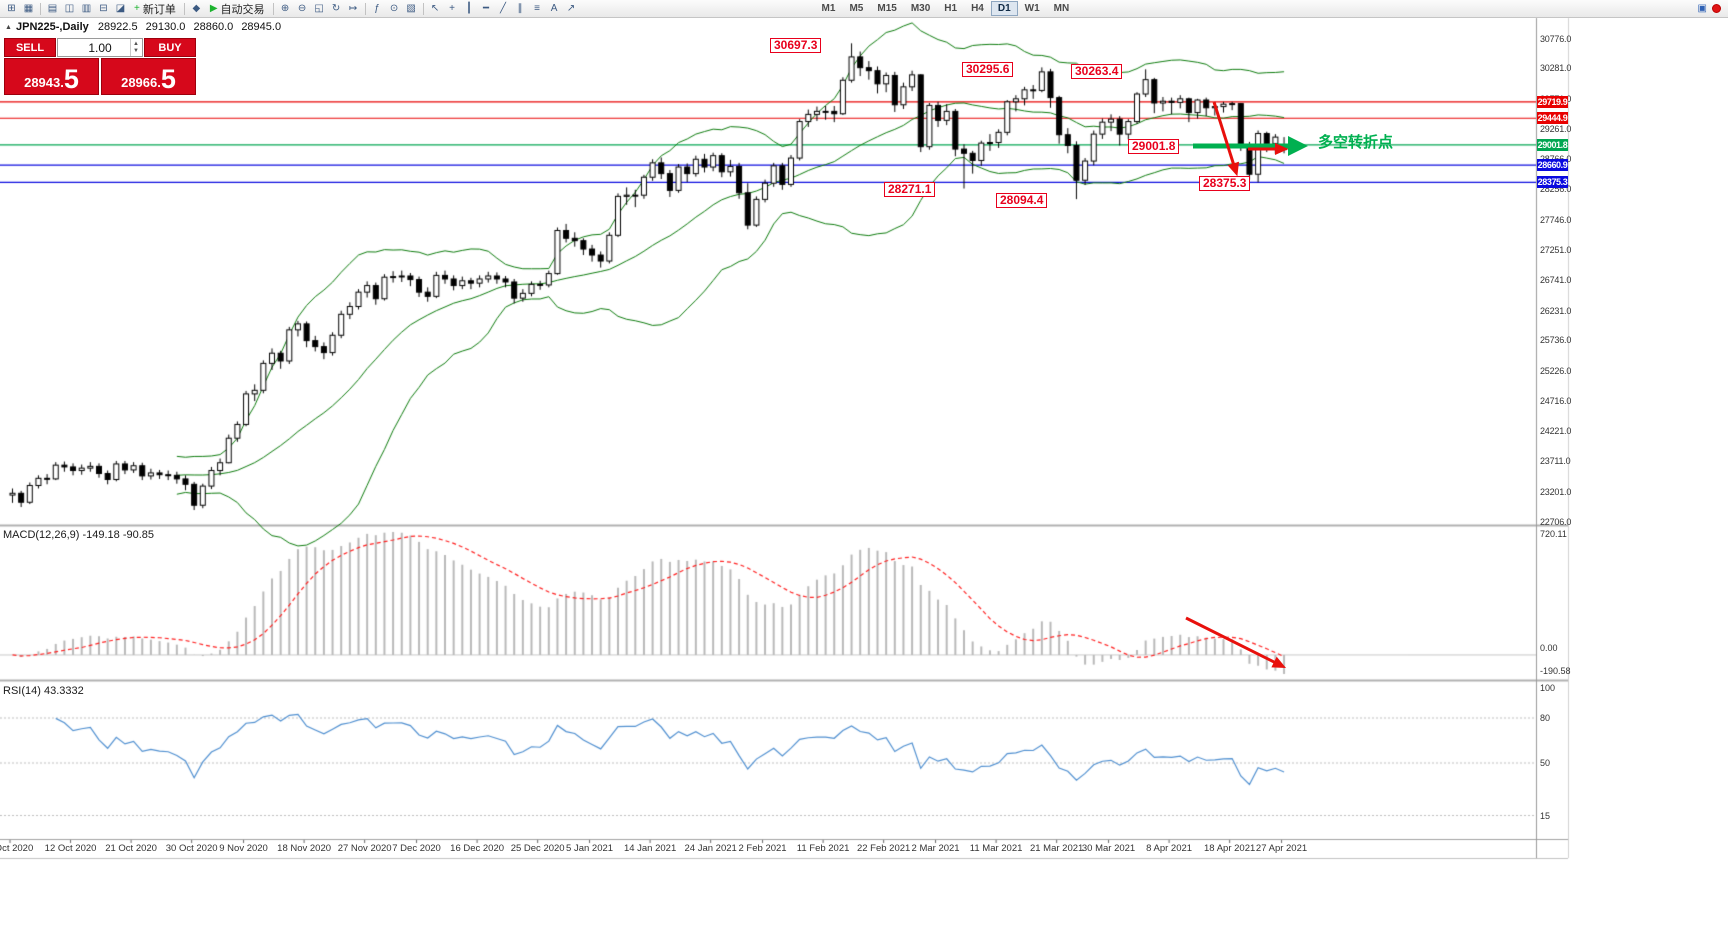  I want to click on sell-price-big-digit: 5, so click(71, 79).